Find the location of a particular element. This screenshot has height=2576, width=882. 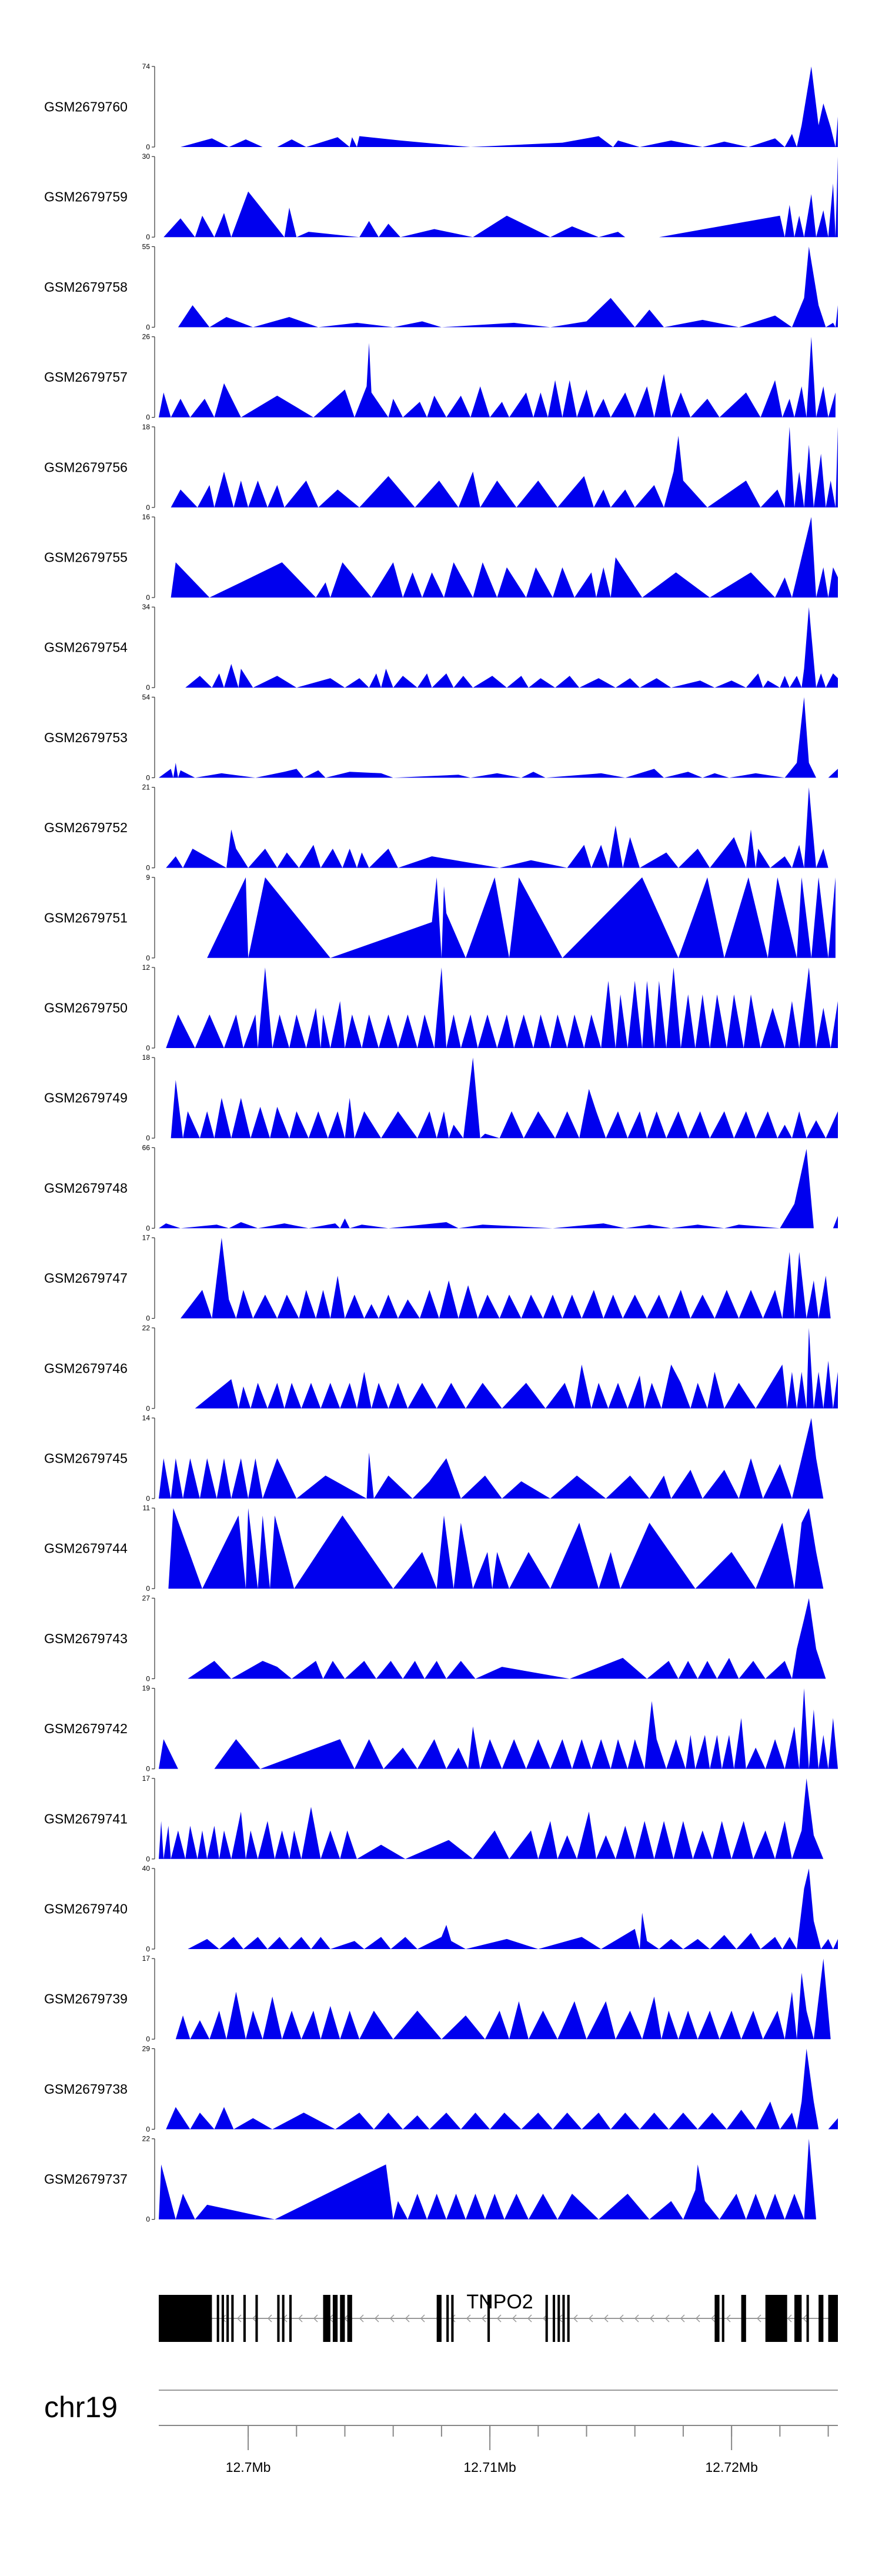

track-label: GSM2679760 is located at coordinates (86, 107).